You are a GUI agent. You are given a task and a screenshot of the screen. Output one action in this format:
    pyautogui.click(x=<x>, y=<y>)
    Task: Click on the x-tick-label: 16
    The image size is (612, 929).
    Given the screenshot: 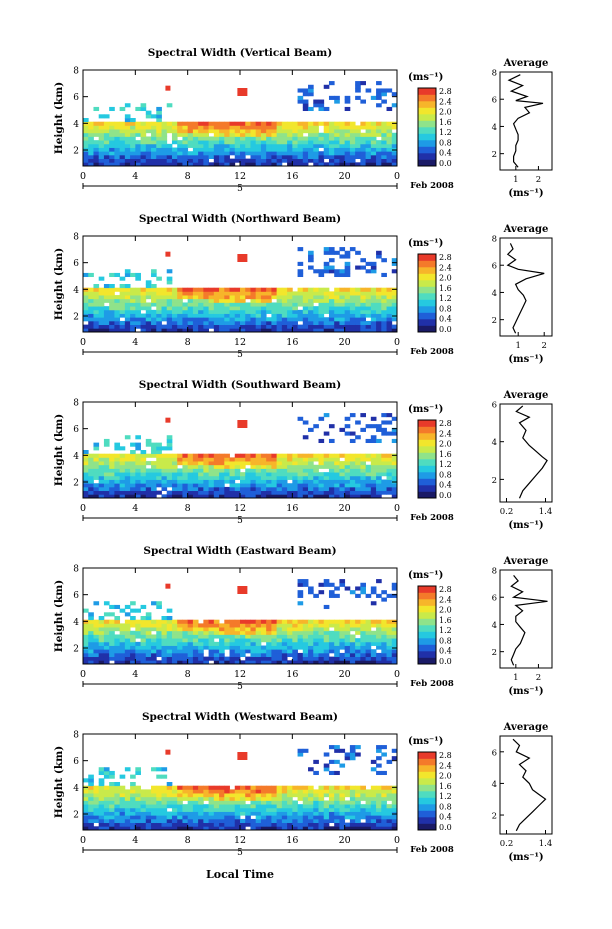 What is the action you would take?
    pyautogui.click(x=292, y=674)
    